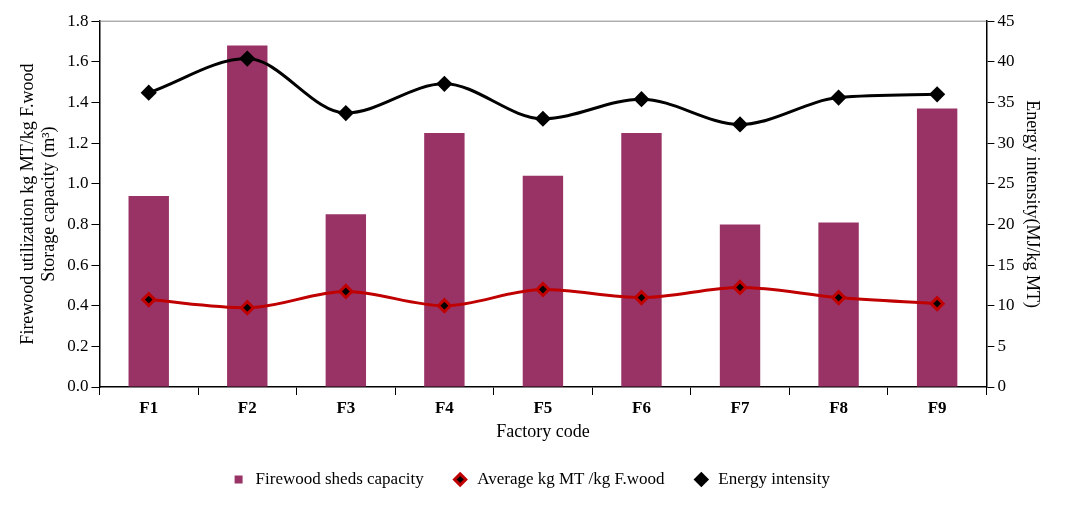 Image resolution: width=1065 pixels, height=506 pixels. What do you see at coordinates (1033, 204) in the screenshot?
I see `y2-axis-title: Energy intensity(MJ/kg MT)` at bounding box center [1033, 204].